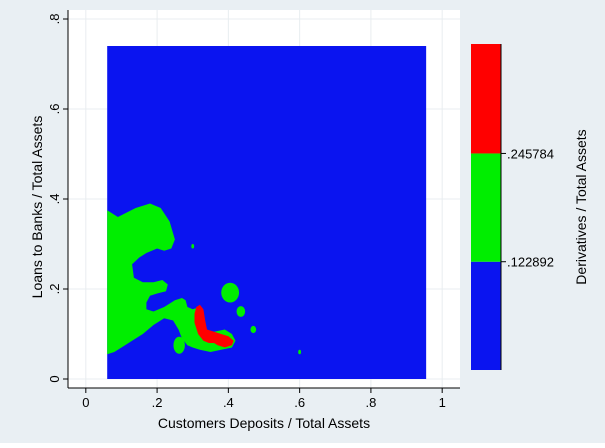 The height and width of the screenshot is (448, 605). What do you see at coordinates (530, 153) in the screenshot?
I see `colorbar-tick-label: .245784` at bounding box center [530, 153].